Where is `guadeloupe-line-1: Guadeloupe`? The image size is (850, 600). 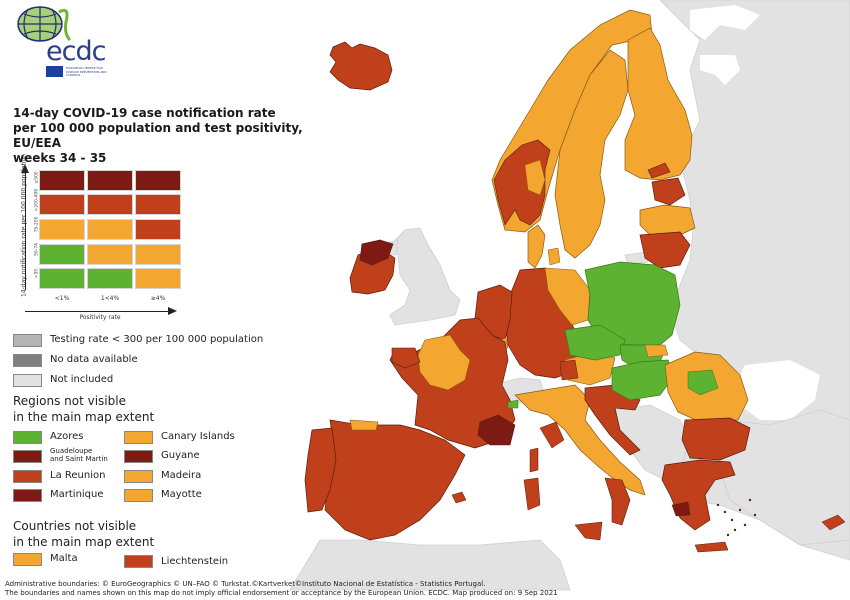
guadeloupe-line-1: Guadeloupe is located at coordinates (71, 451).